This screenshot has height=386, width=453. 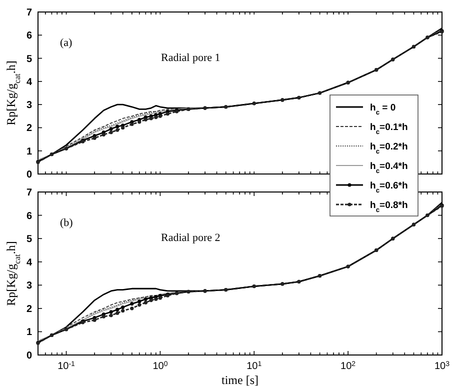 What do you see at coordinates (190, 238) in the screenshot?
I see `annotation: Radial pore 2` at bounding box center [190, 238].